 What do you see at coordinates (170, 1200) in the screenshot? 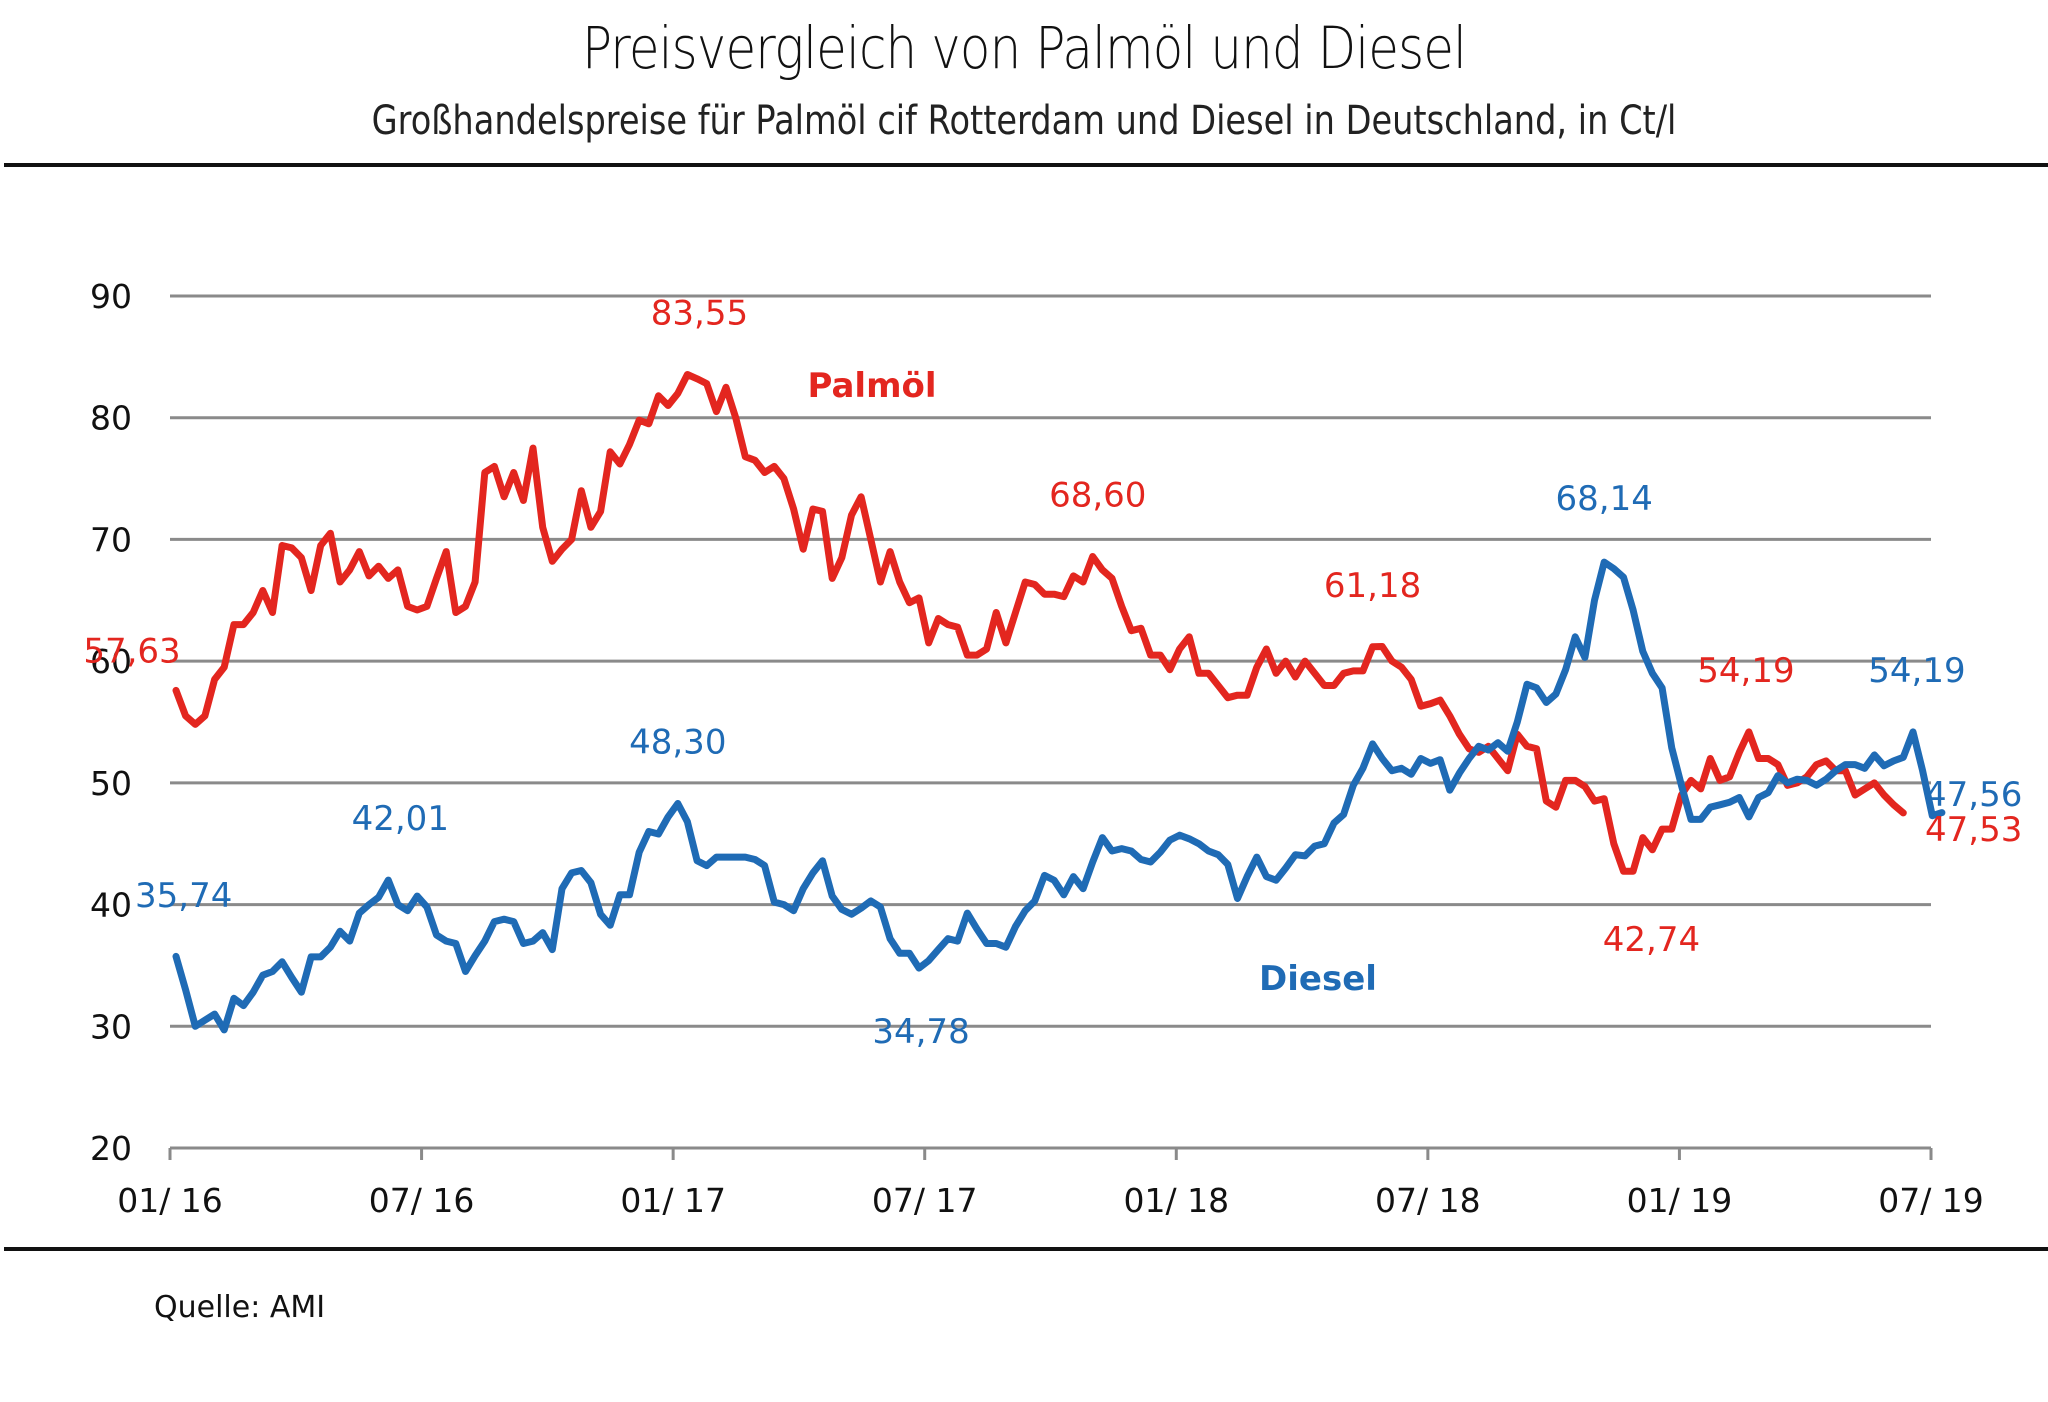
I see `x-tick-label: 01/ 16` at bounding box center [170, 1200].